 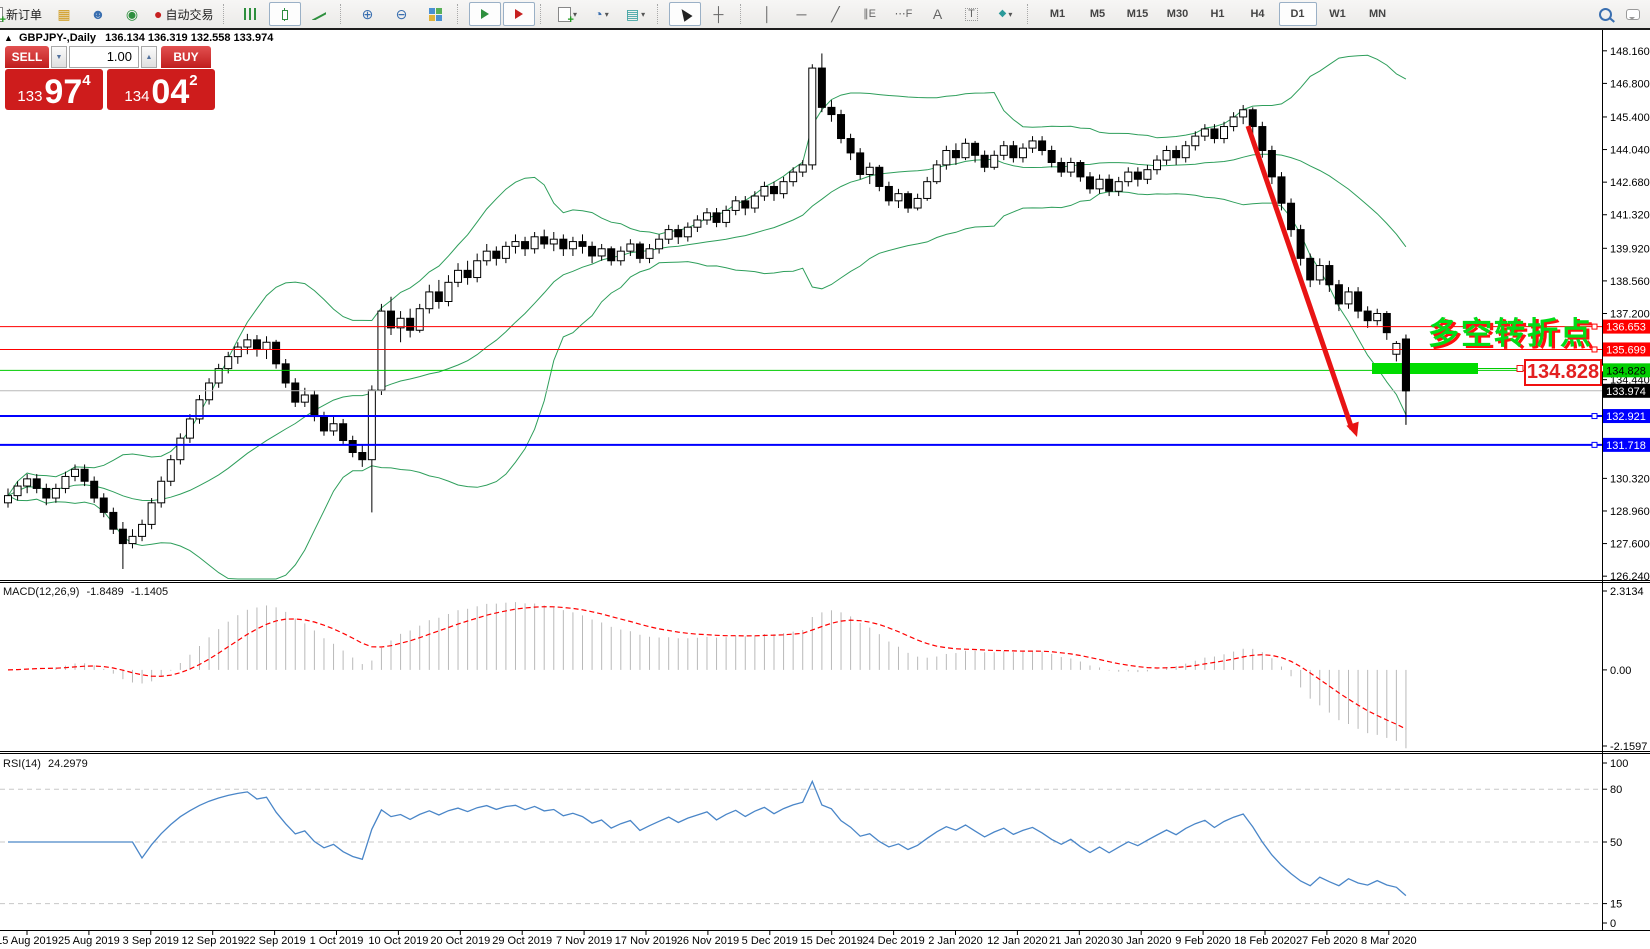 I want to click on fibonacci-button: ⋯F, so click(x=904, y=14).